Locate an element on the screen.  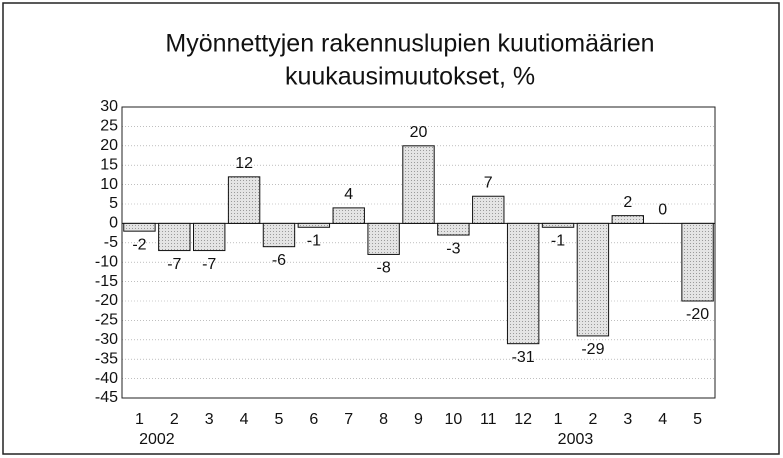
x-tick-label: 10 is located at coordinates (453, 419).